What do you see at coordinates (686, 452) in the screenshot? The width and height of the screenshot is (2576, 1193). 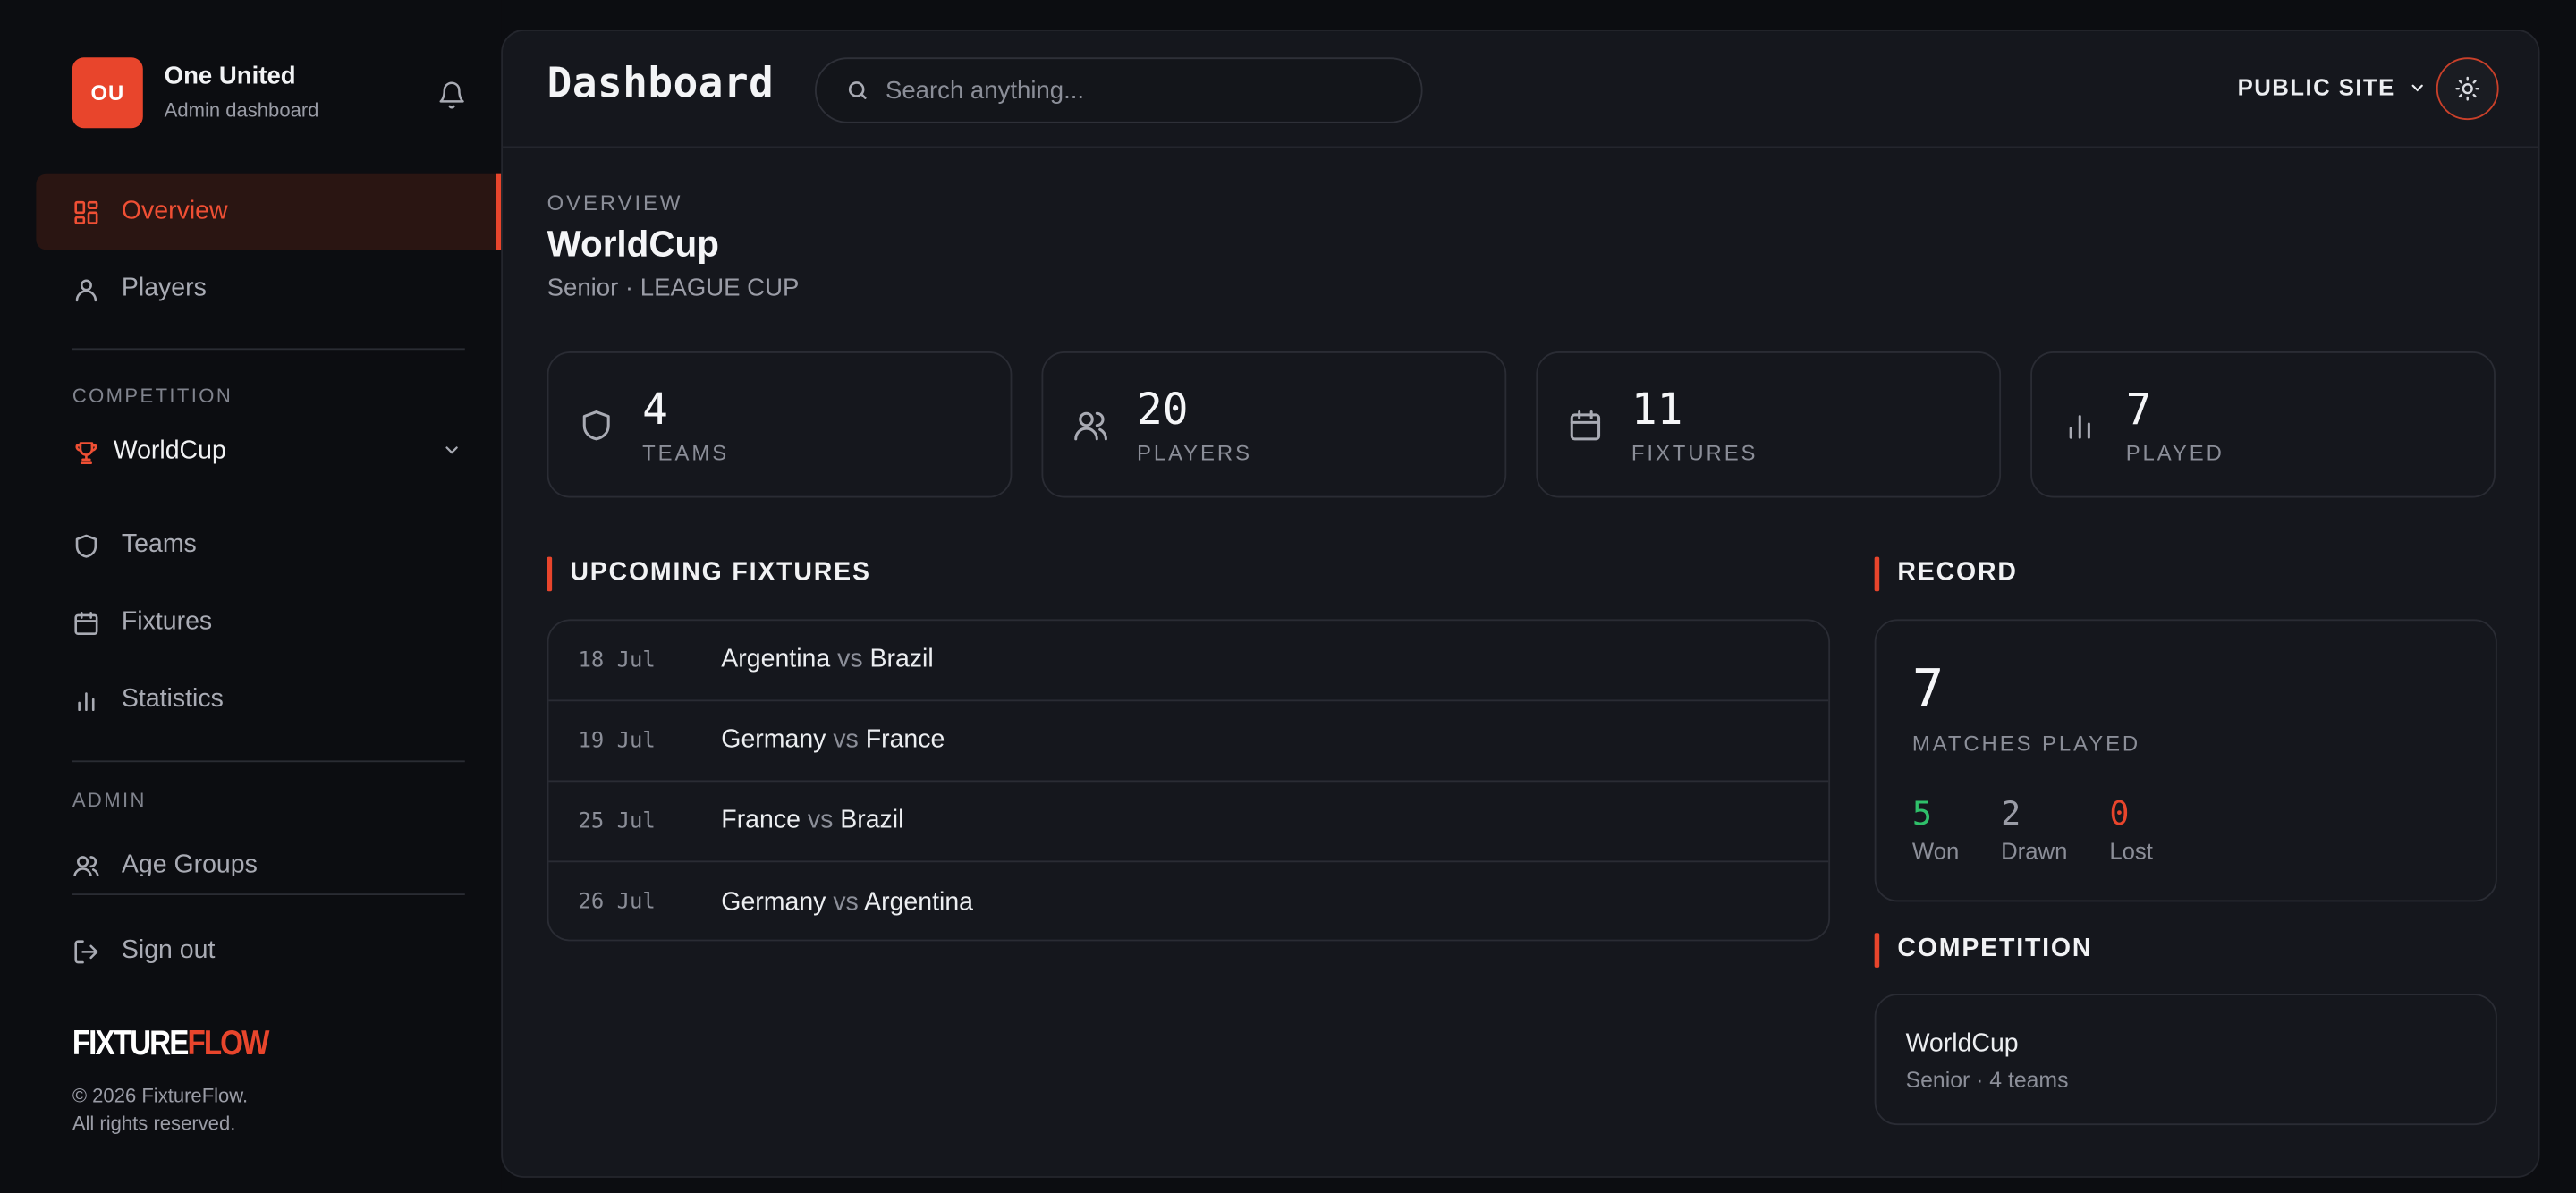 I see `stat-label: TEAMS` at bounding box center [686, 452].